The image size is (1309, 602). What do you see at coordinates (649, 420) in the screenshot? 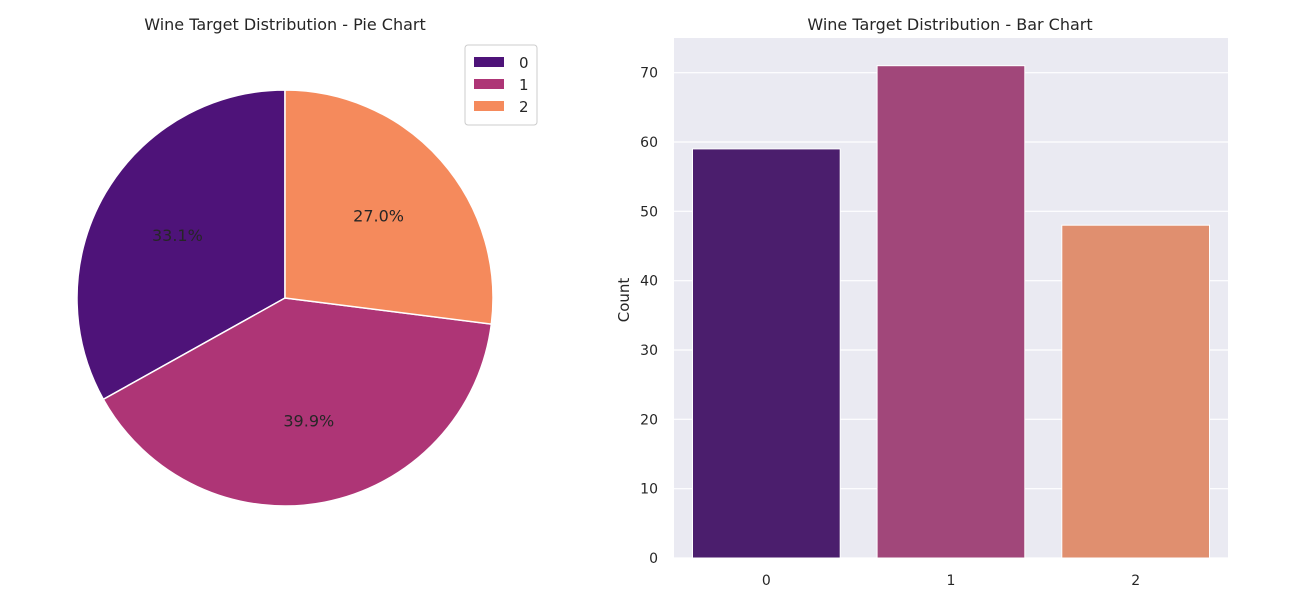
I see `bar-y-tick-20: 20` at bounding box center [649, 420].